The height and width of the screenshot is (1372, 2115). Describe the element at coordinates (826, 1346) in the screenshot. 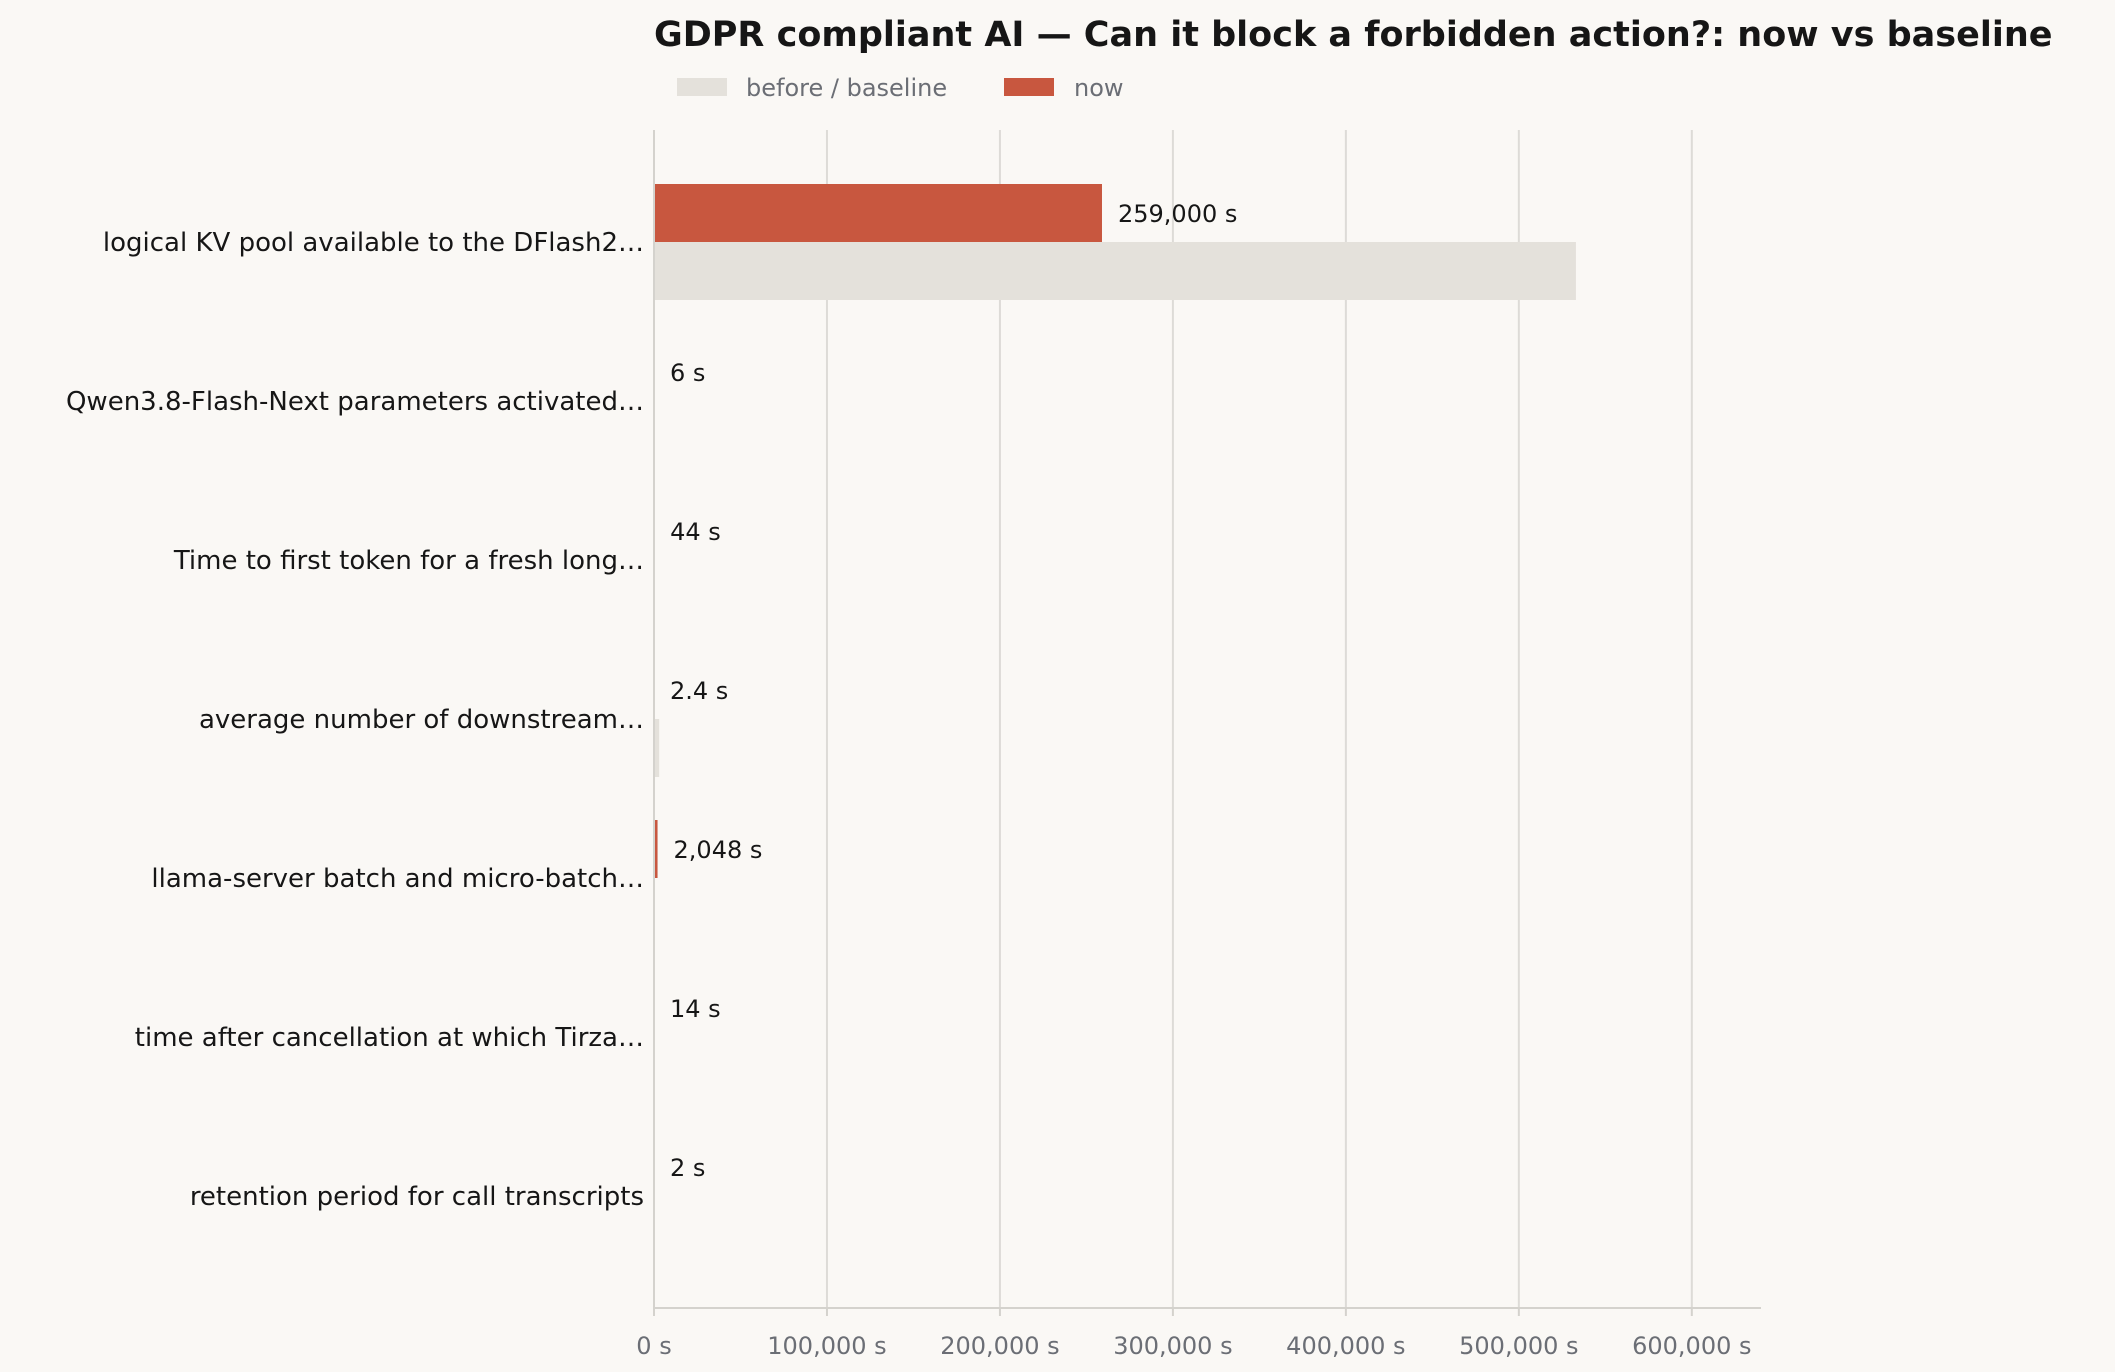

I see `x-tick-label: 100,000 s` at that location.